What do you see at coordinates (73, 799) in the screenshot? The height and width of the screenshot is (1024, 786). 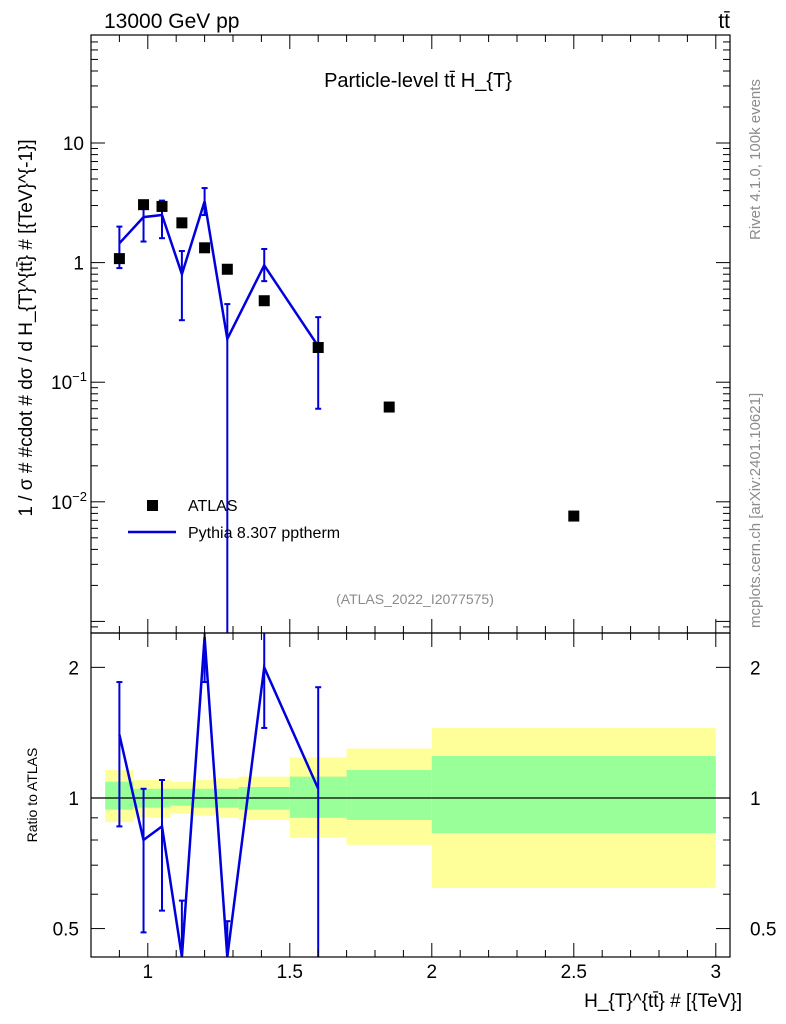 I see `ratio-y-tick-label: 1` at bounding box center [73, 799].